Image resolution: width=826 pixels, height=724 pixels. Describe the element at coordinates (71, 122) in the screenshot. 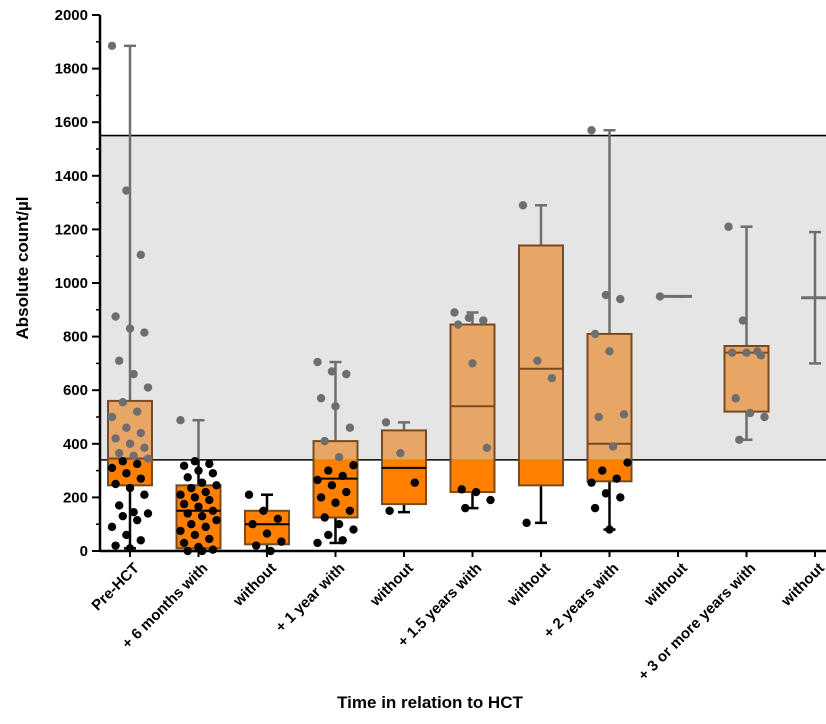

I see `y-tick-label: 1600` at that location.